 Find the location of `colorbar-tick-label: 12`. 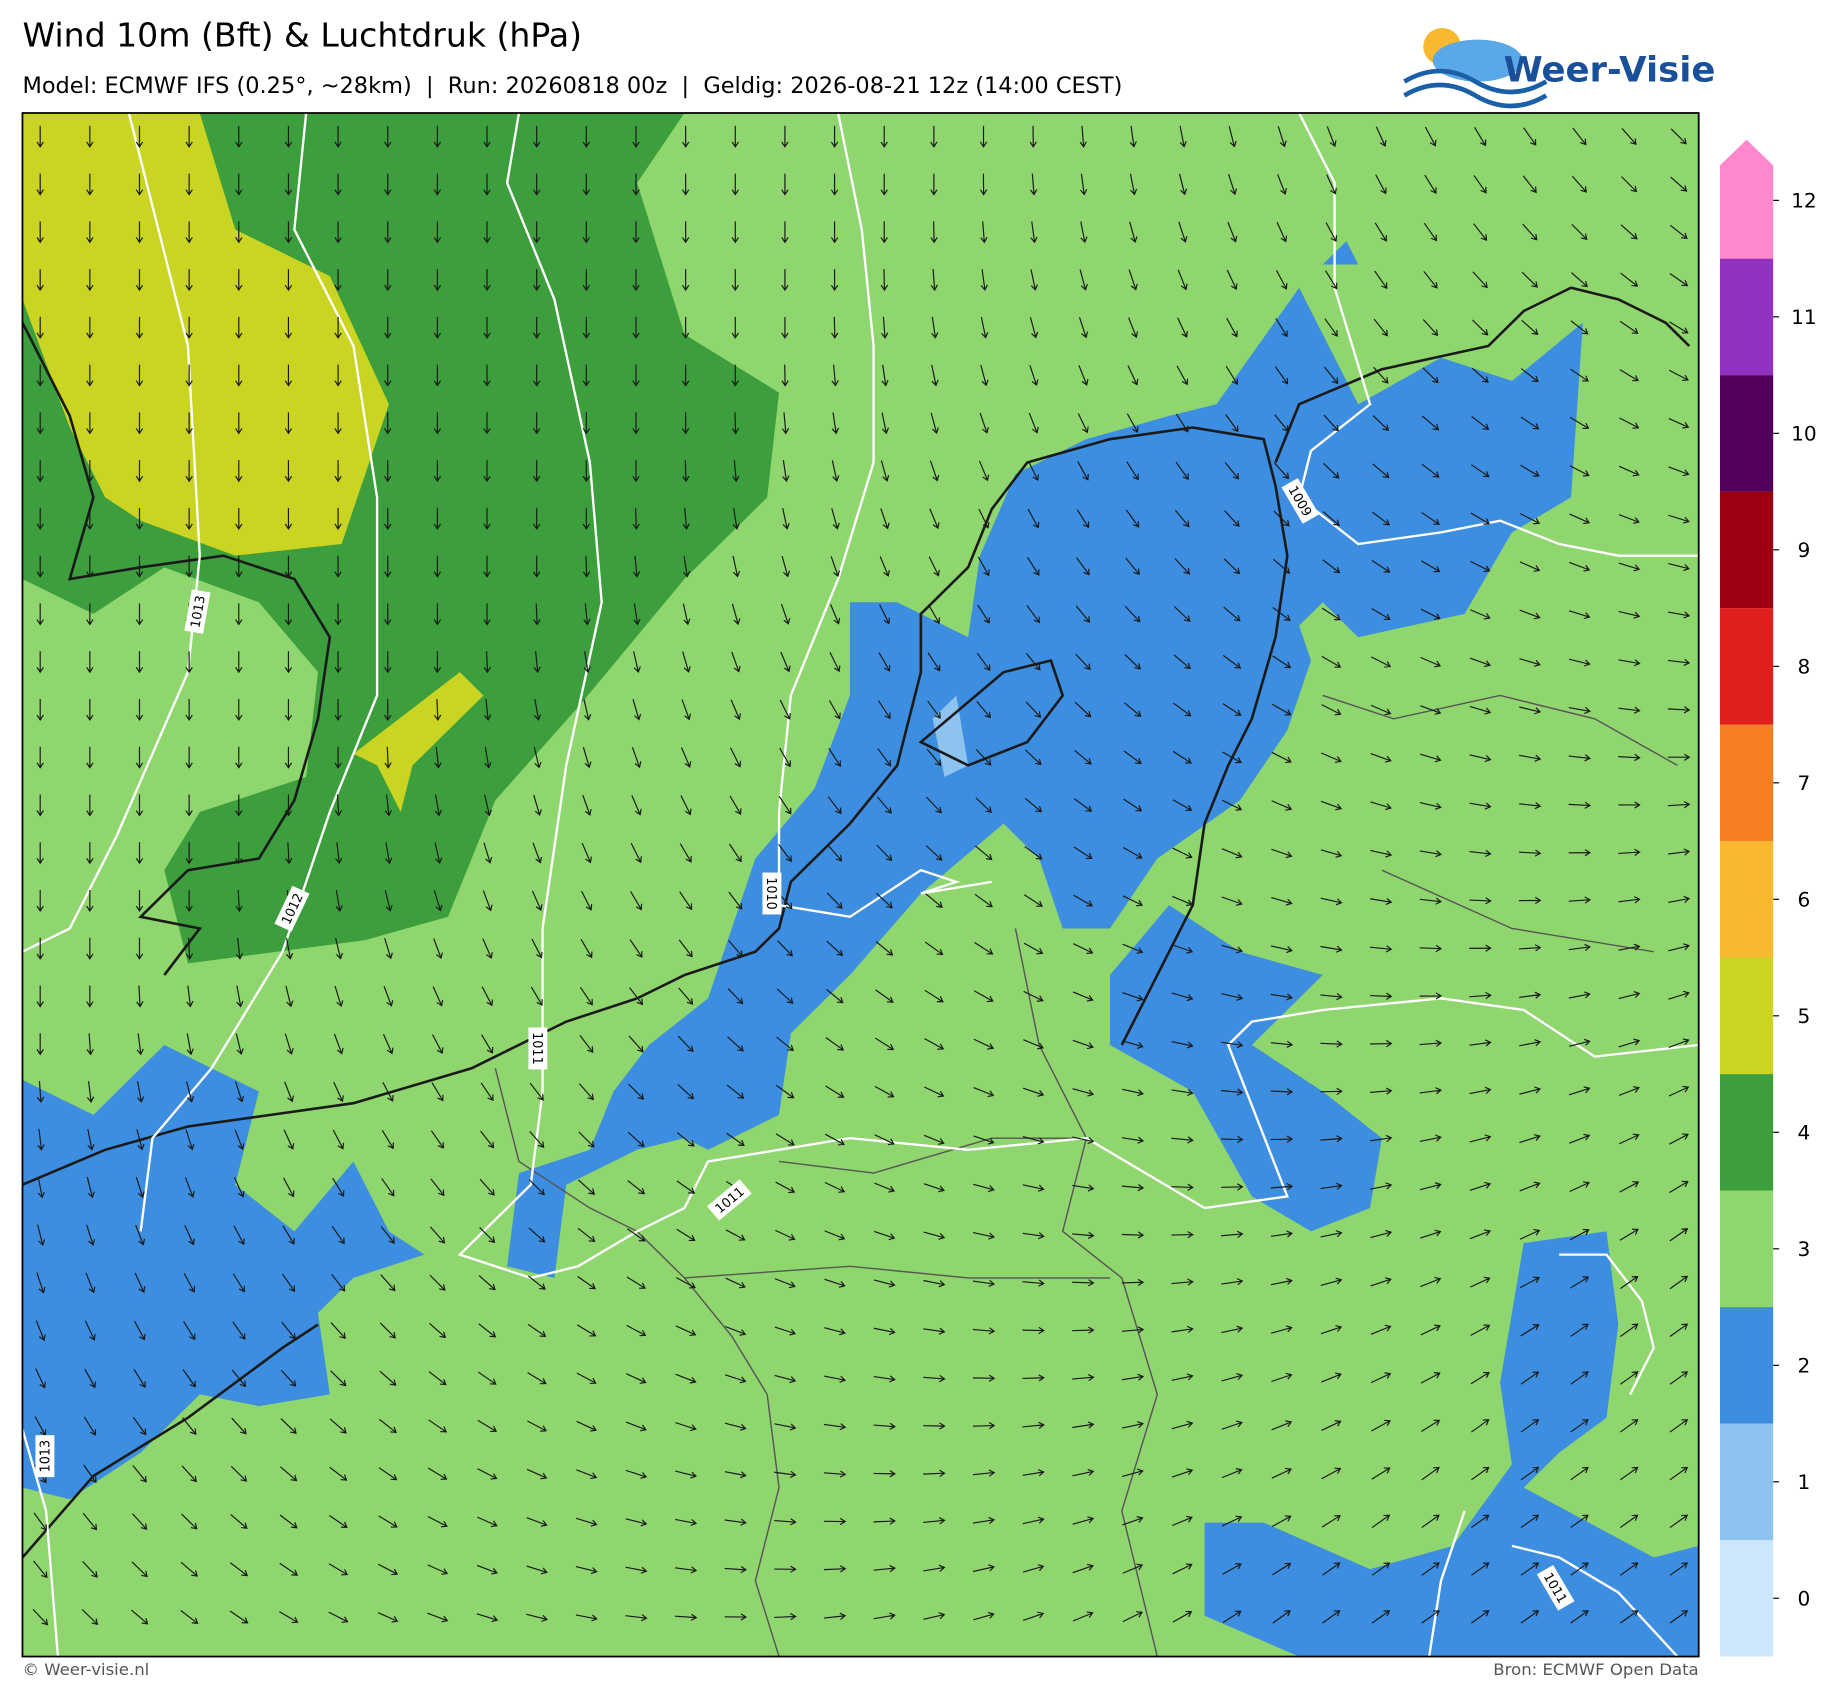

colorbar-tick-label: 12 is located at coordinates (1804, 200).